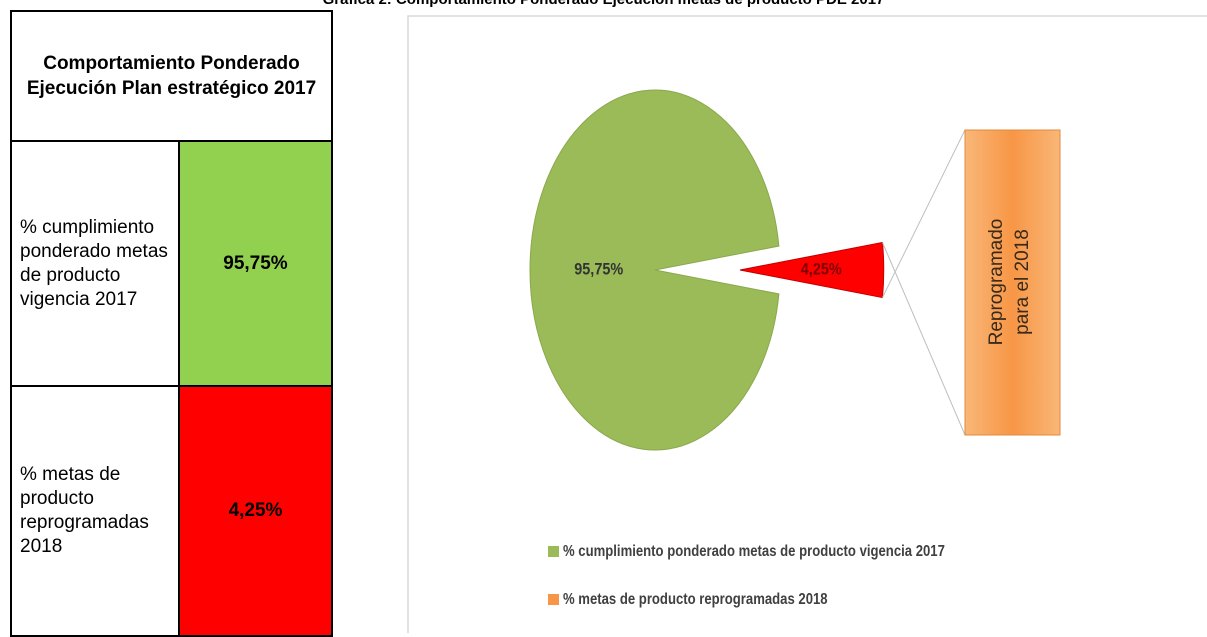 This screenshot has width=1207, height=637. Describe the element at coordinates (598, 269) in the screenshot. I see `data-label: 95,75%` at that location.